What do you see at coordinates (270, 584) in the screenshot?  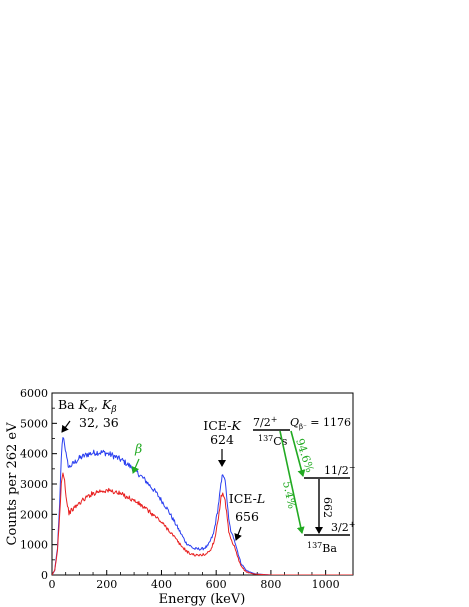 I see `x-tick-label: 800` at bounding box center [270, 584].